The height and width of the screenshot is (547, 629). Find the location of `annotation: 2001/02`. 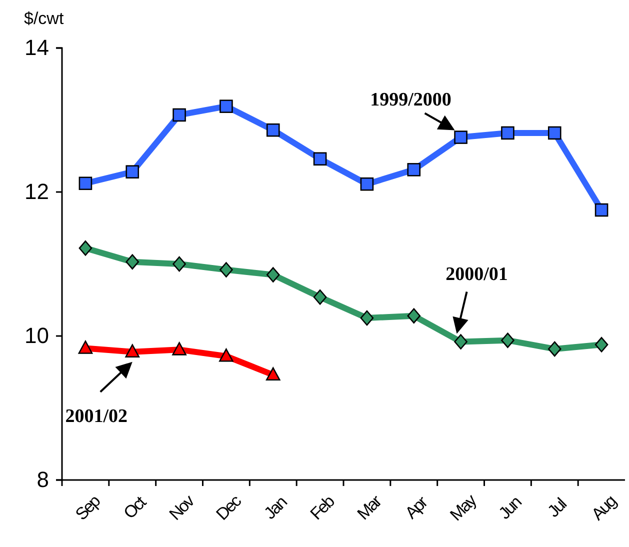

annotation: 2001/02 is located at coordinates (96, 416).